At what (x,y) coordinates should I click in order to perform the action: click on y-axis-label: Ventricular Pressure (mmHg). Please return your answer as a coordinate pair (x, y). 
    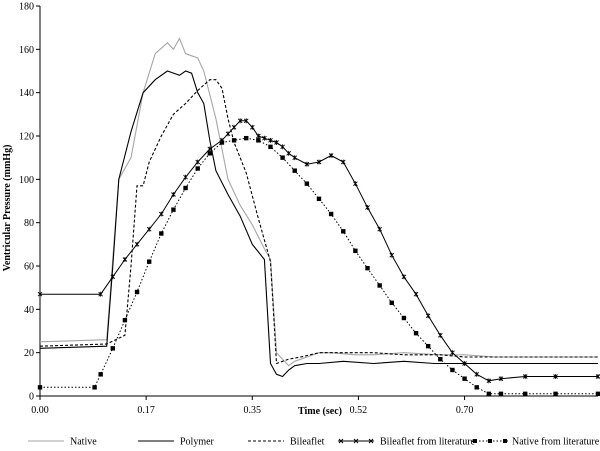
    Looking at the image, I should click on (7, 208).